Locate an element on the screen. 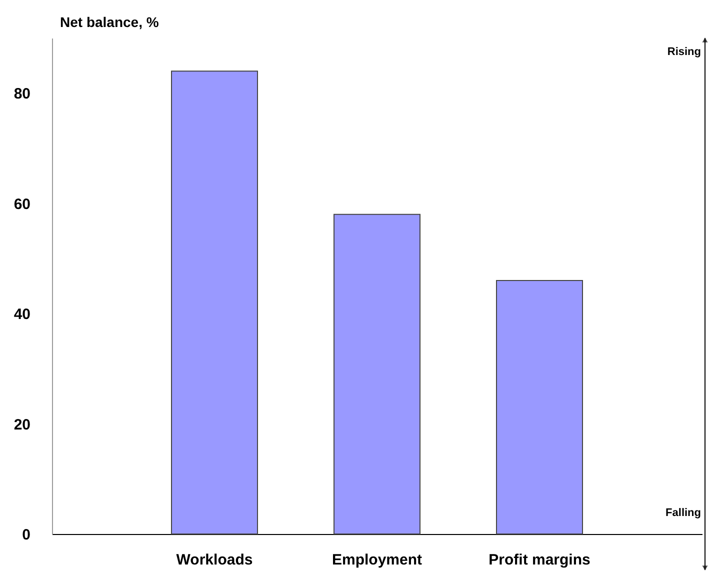 The height and width of the screenshot is (584, 720). y-tick-label: 80 is located at coordinates (22, 94).